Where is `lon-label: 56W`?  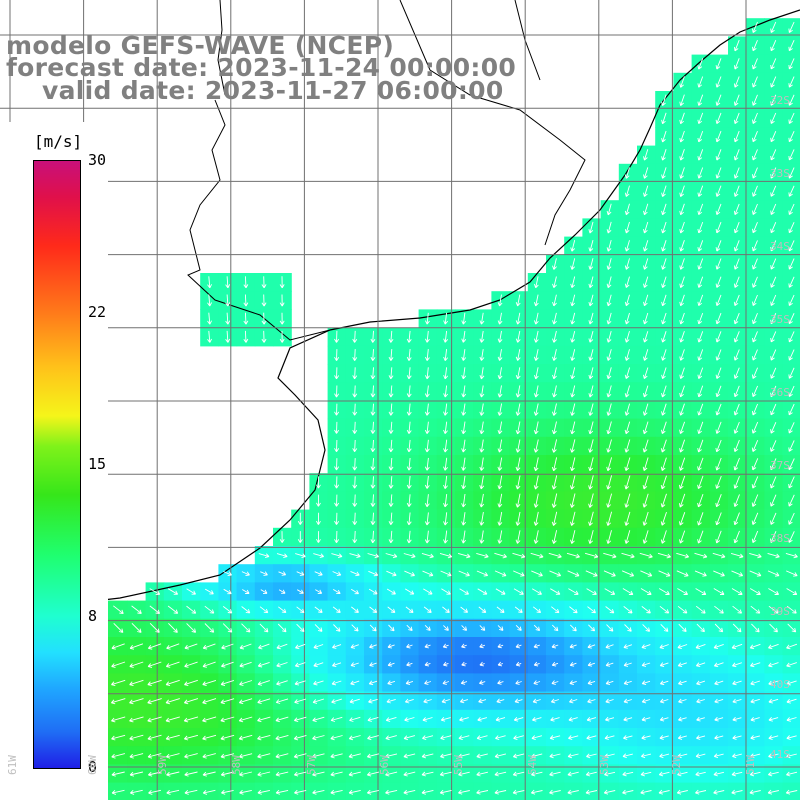
lon-label: 56W is located at coordinates (384, 765).